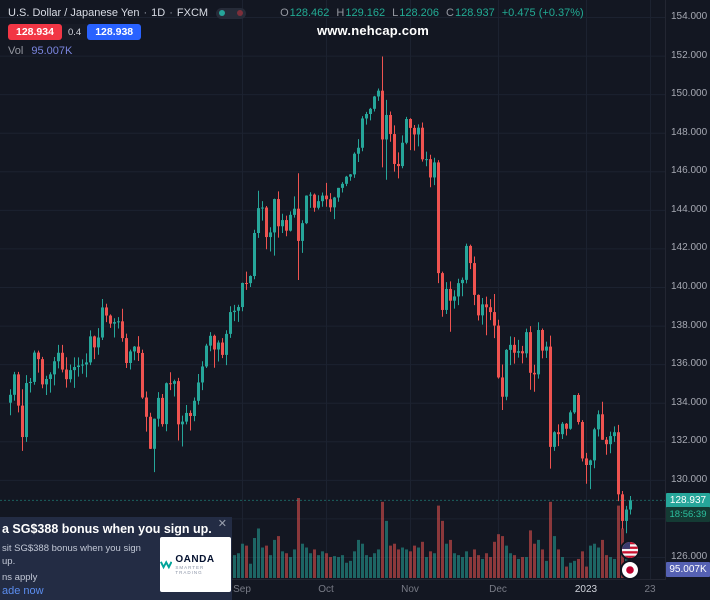 Image resolution: width=710 pixels, height=600 pixels. I want to click on oanda-card: OANDA SMARTER TRADING, so click(195, 564).